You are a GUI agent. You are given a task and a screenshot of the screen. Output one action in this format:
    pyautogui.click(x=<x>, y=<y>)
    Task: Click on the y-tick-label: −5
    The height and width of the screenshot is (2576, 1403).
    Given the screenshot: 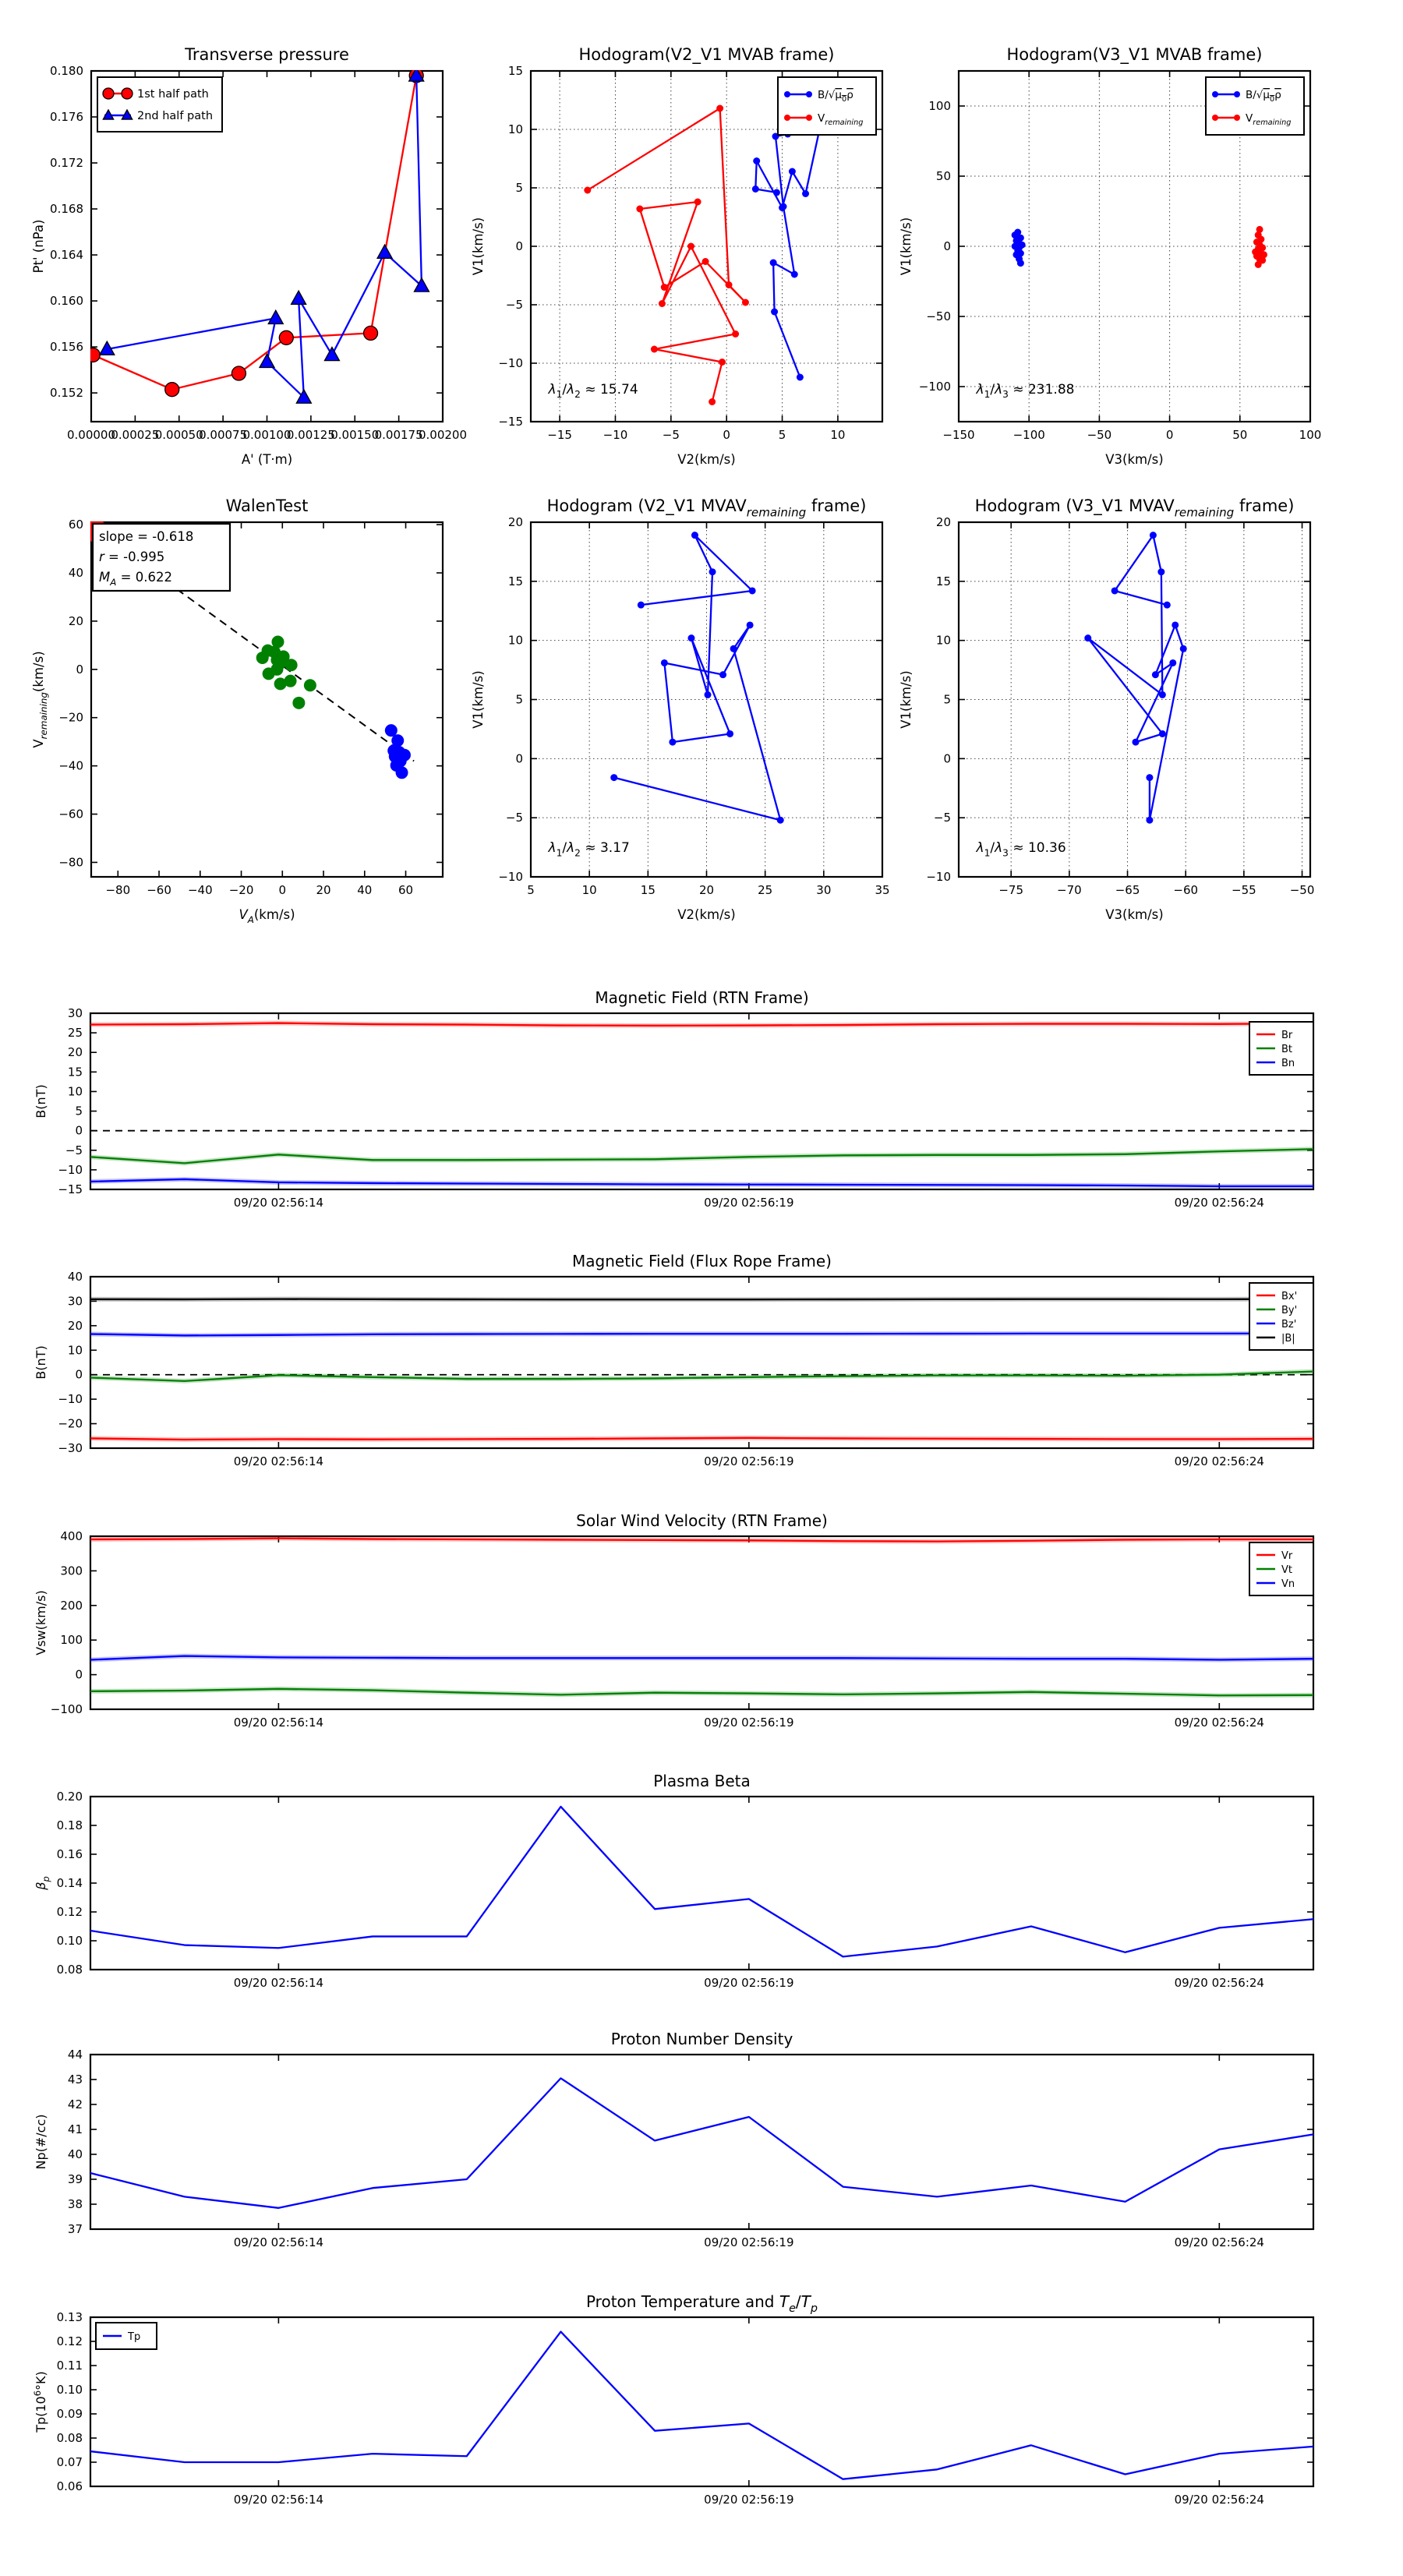 What is the action you would take?
    pyautogui.click(x=514, y=818)
    